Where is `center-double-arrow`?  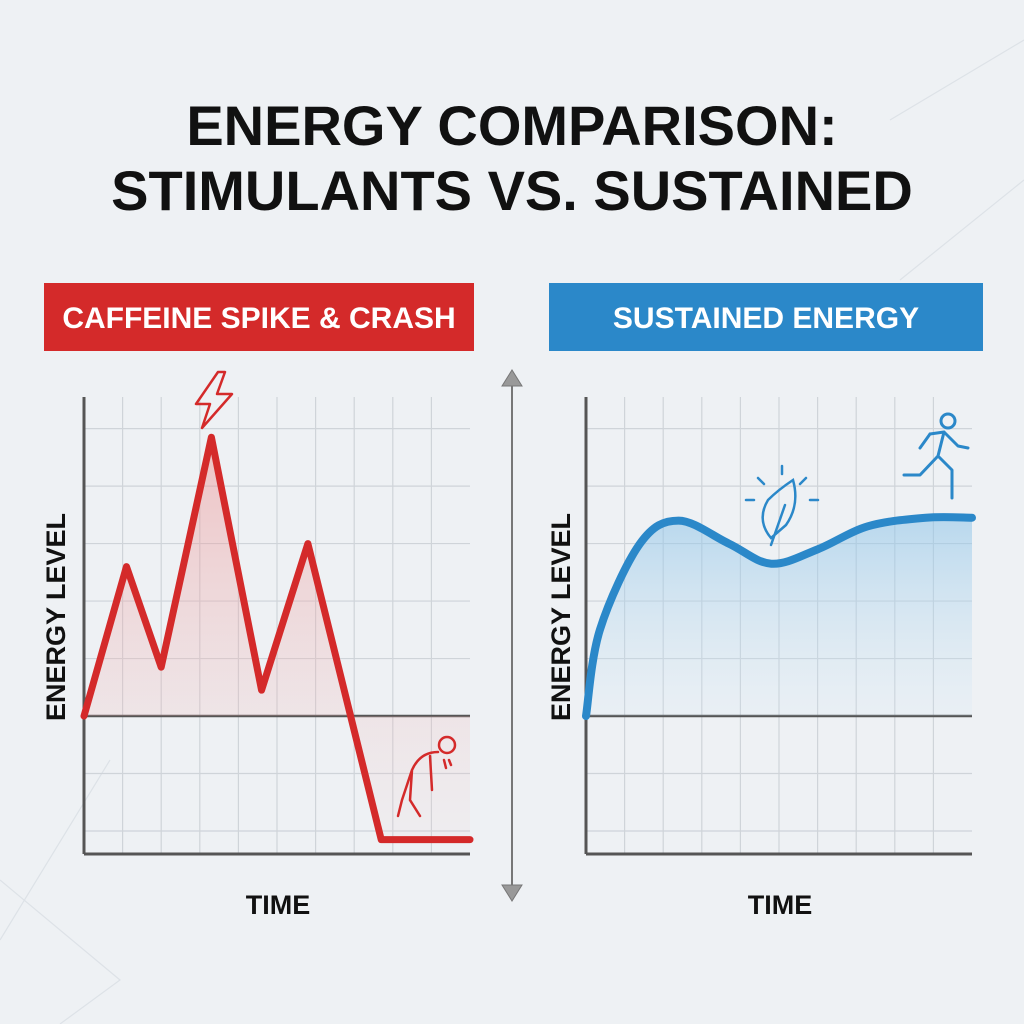
center-double-arrow is located at coordinates (512, 635).